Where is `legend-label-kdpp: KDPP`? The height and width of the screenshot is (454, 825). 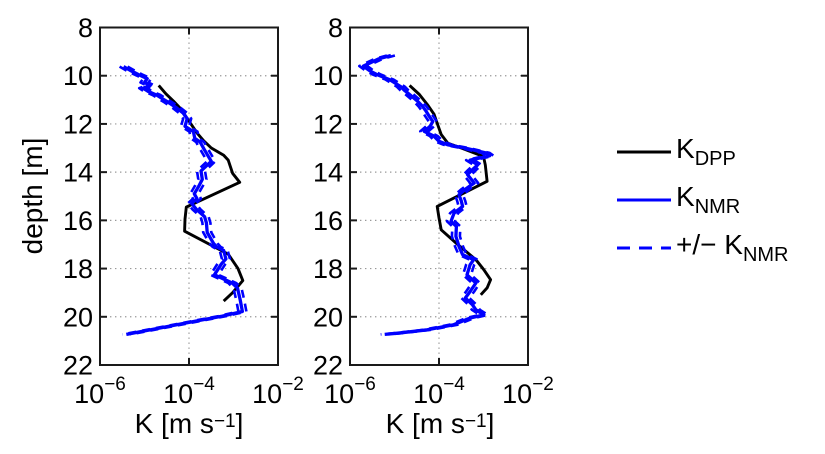
legend-label-kdpp: KDPP is located at coordinates (706, 151).